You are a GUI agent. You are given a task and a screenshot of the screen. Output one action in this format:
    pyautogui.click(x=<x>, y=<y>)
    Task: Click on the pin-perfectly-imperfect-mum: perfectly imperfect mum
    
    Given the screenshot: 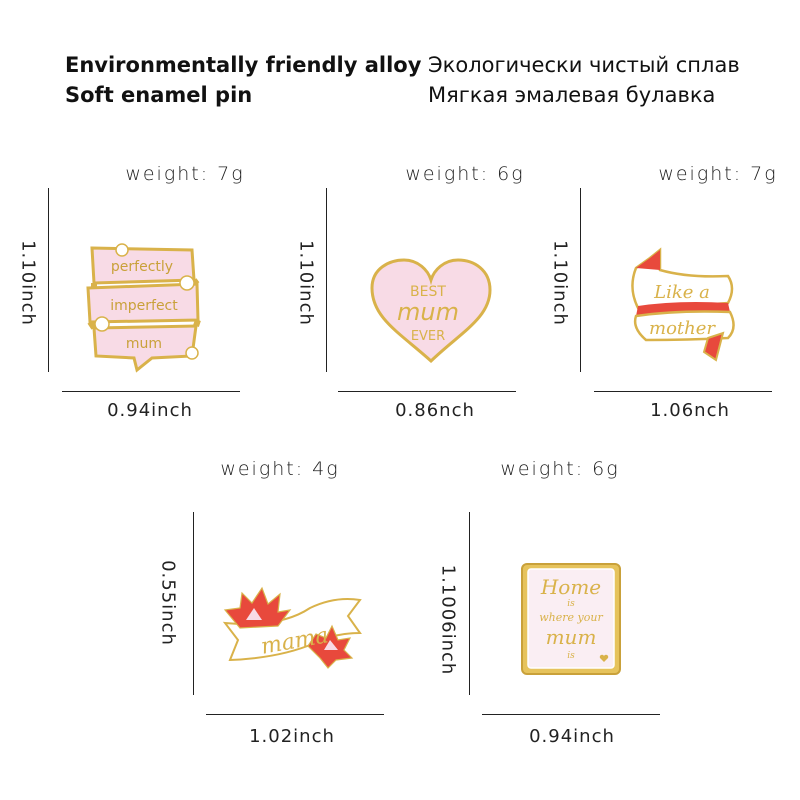 What is the action you would take?
    pyautogui.click(x=143, y=308)
    